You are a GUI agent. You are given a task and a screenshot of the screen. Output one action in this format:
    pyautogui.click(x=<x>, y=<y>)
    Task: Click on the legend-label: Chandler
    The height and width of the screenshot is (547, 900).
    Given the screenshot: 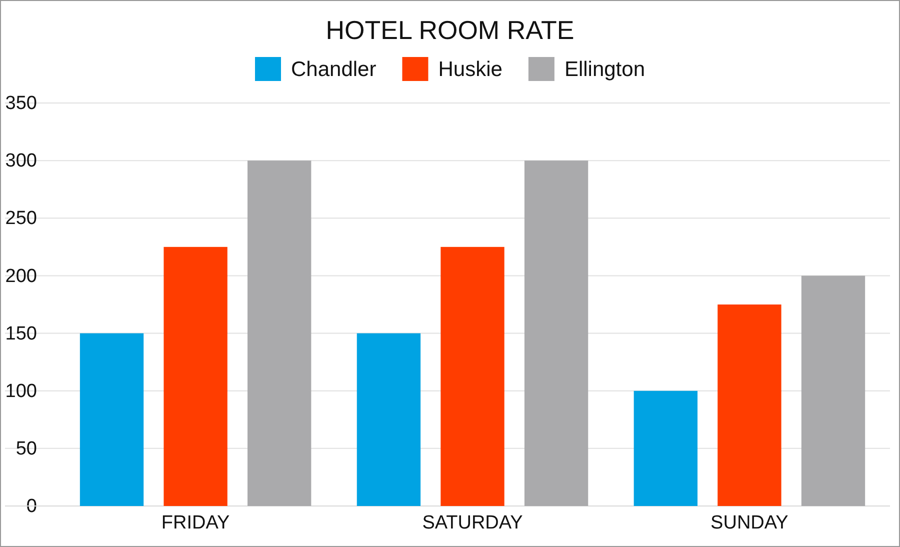 What is the action you would take?
    pyautogui.click(x=333, y=69)
    